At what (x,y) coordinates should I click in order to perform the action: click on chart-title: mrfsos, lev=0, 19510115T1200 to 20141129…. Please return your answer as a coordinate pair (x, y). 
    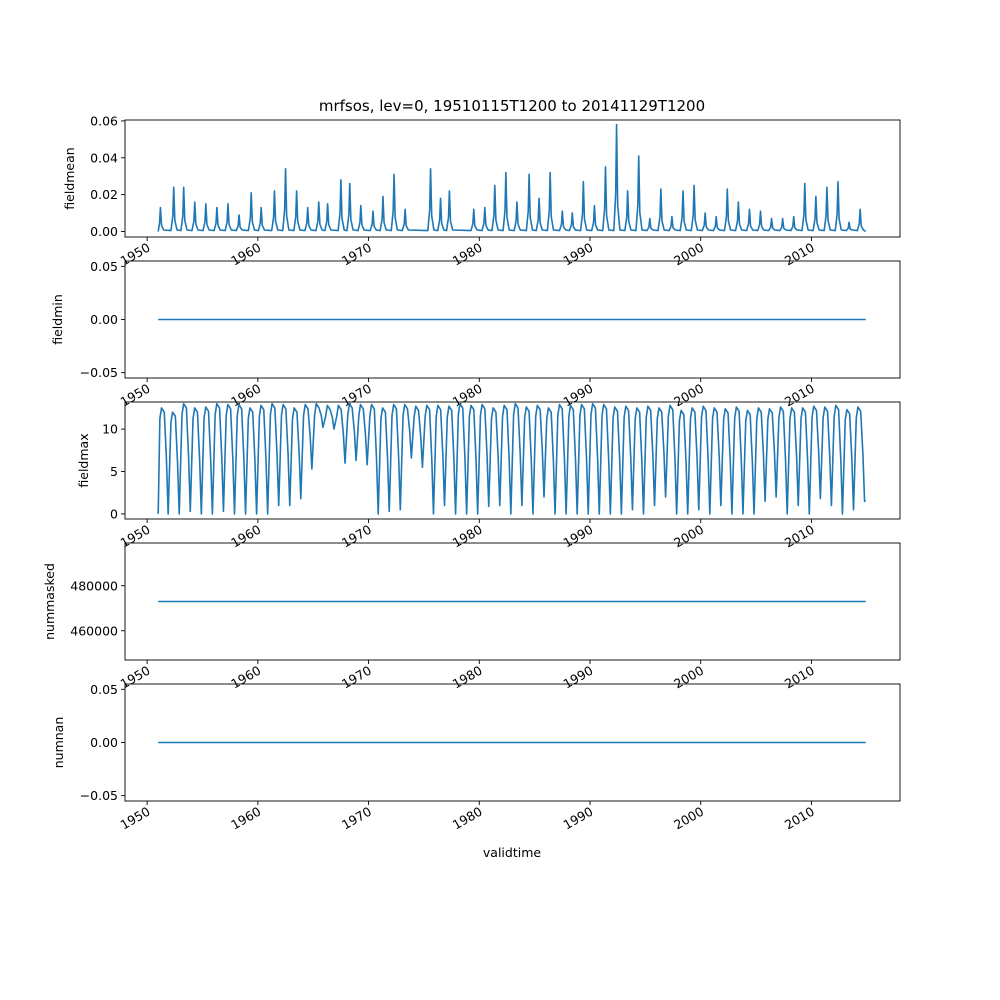
    Looking at the image, I should click on (512, 106).